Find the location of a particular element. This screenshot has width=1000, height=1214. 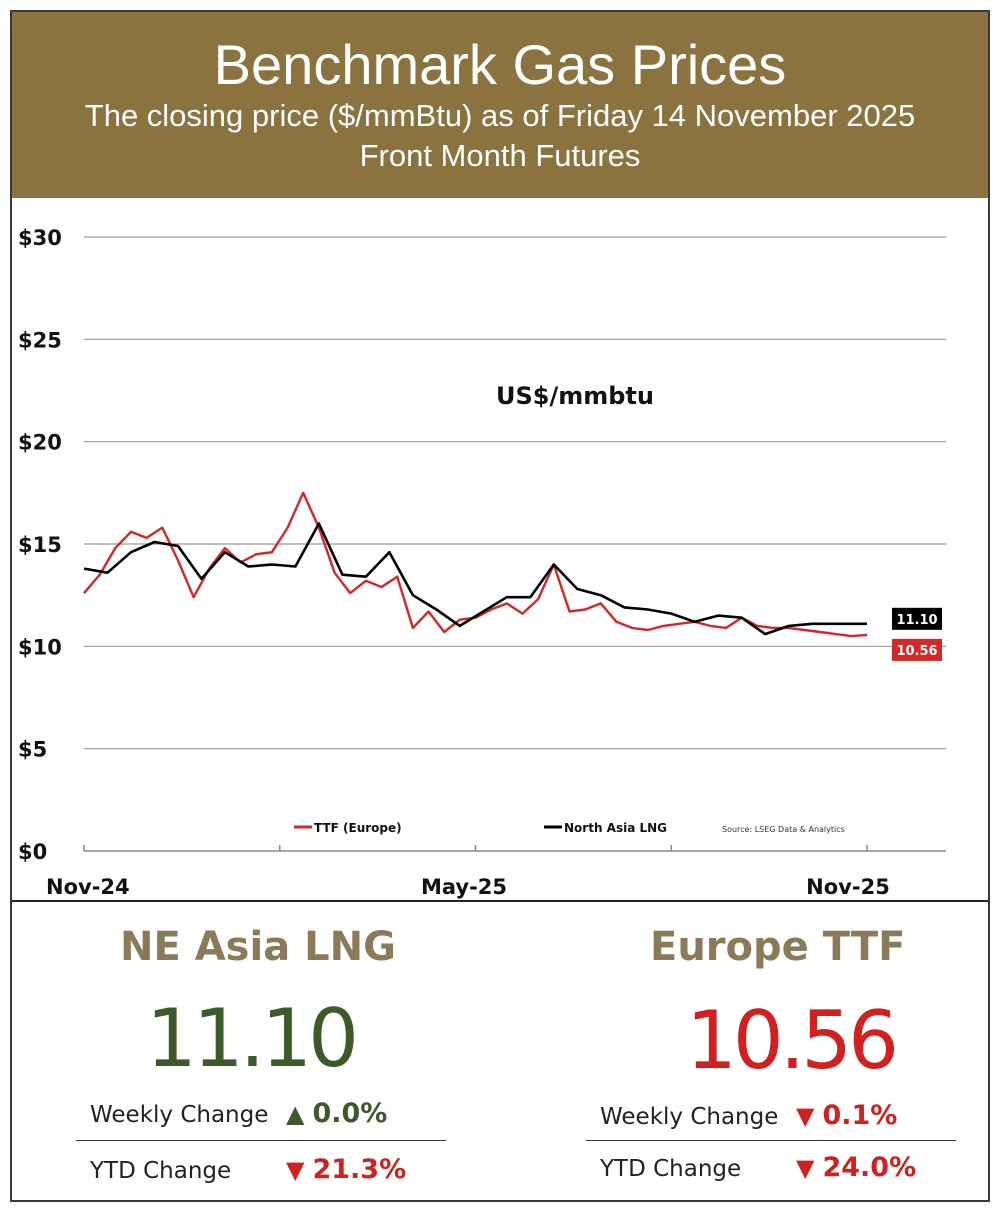

ttf-end-label-box is located at coordinates (917, 649).